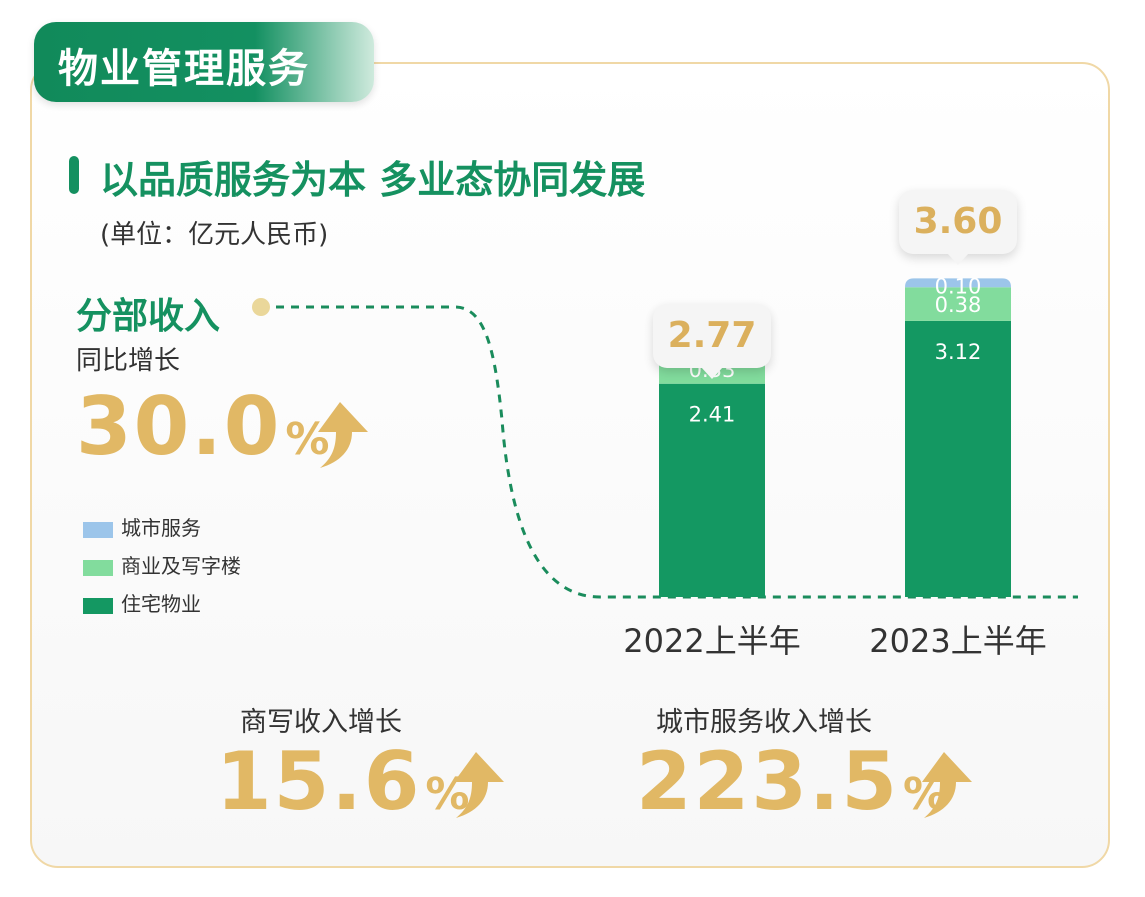  I want to click on segment-revenue-title: 分部收入, so click(148, 316).